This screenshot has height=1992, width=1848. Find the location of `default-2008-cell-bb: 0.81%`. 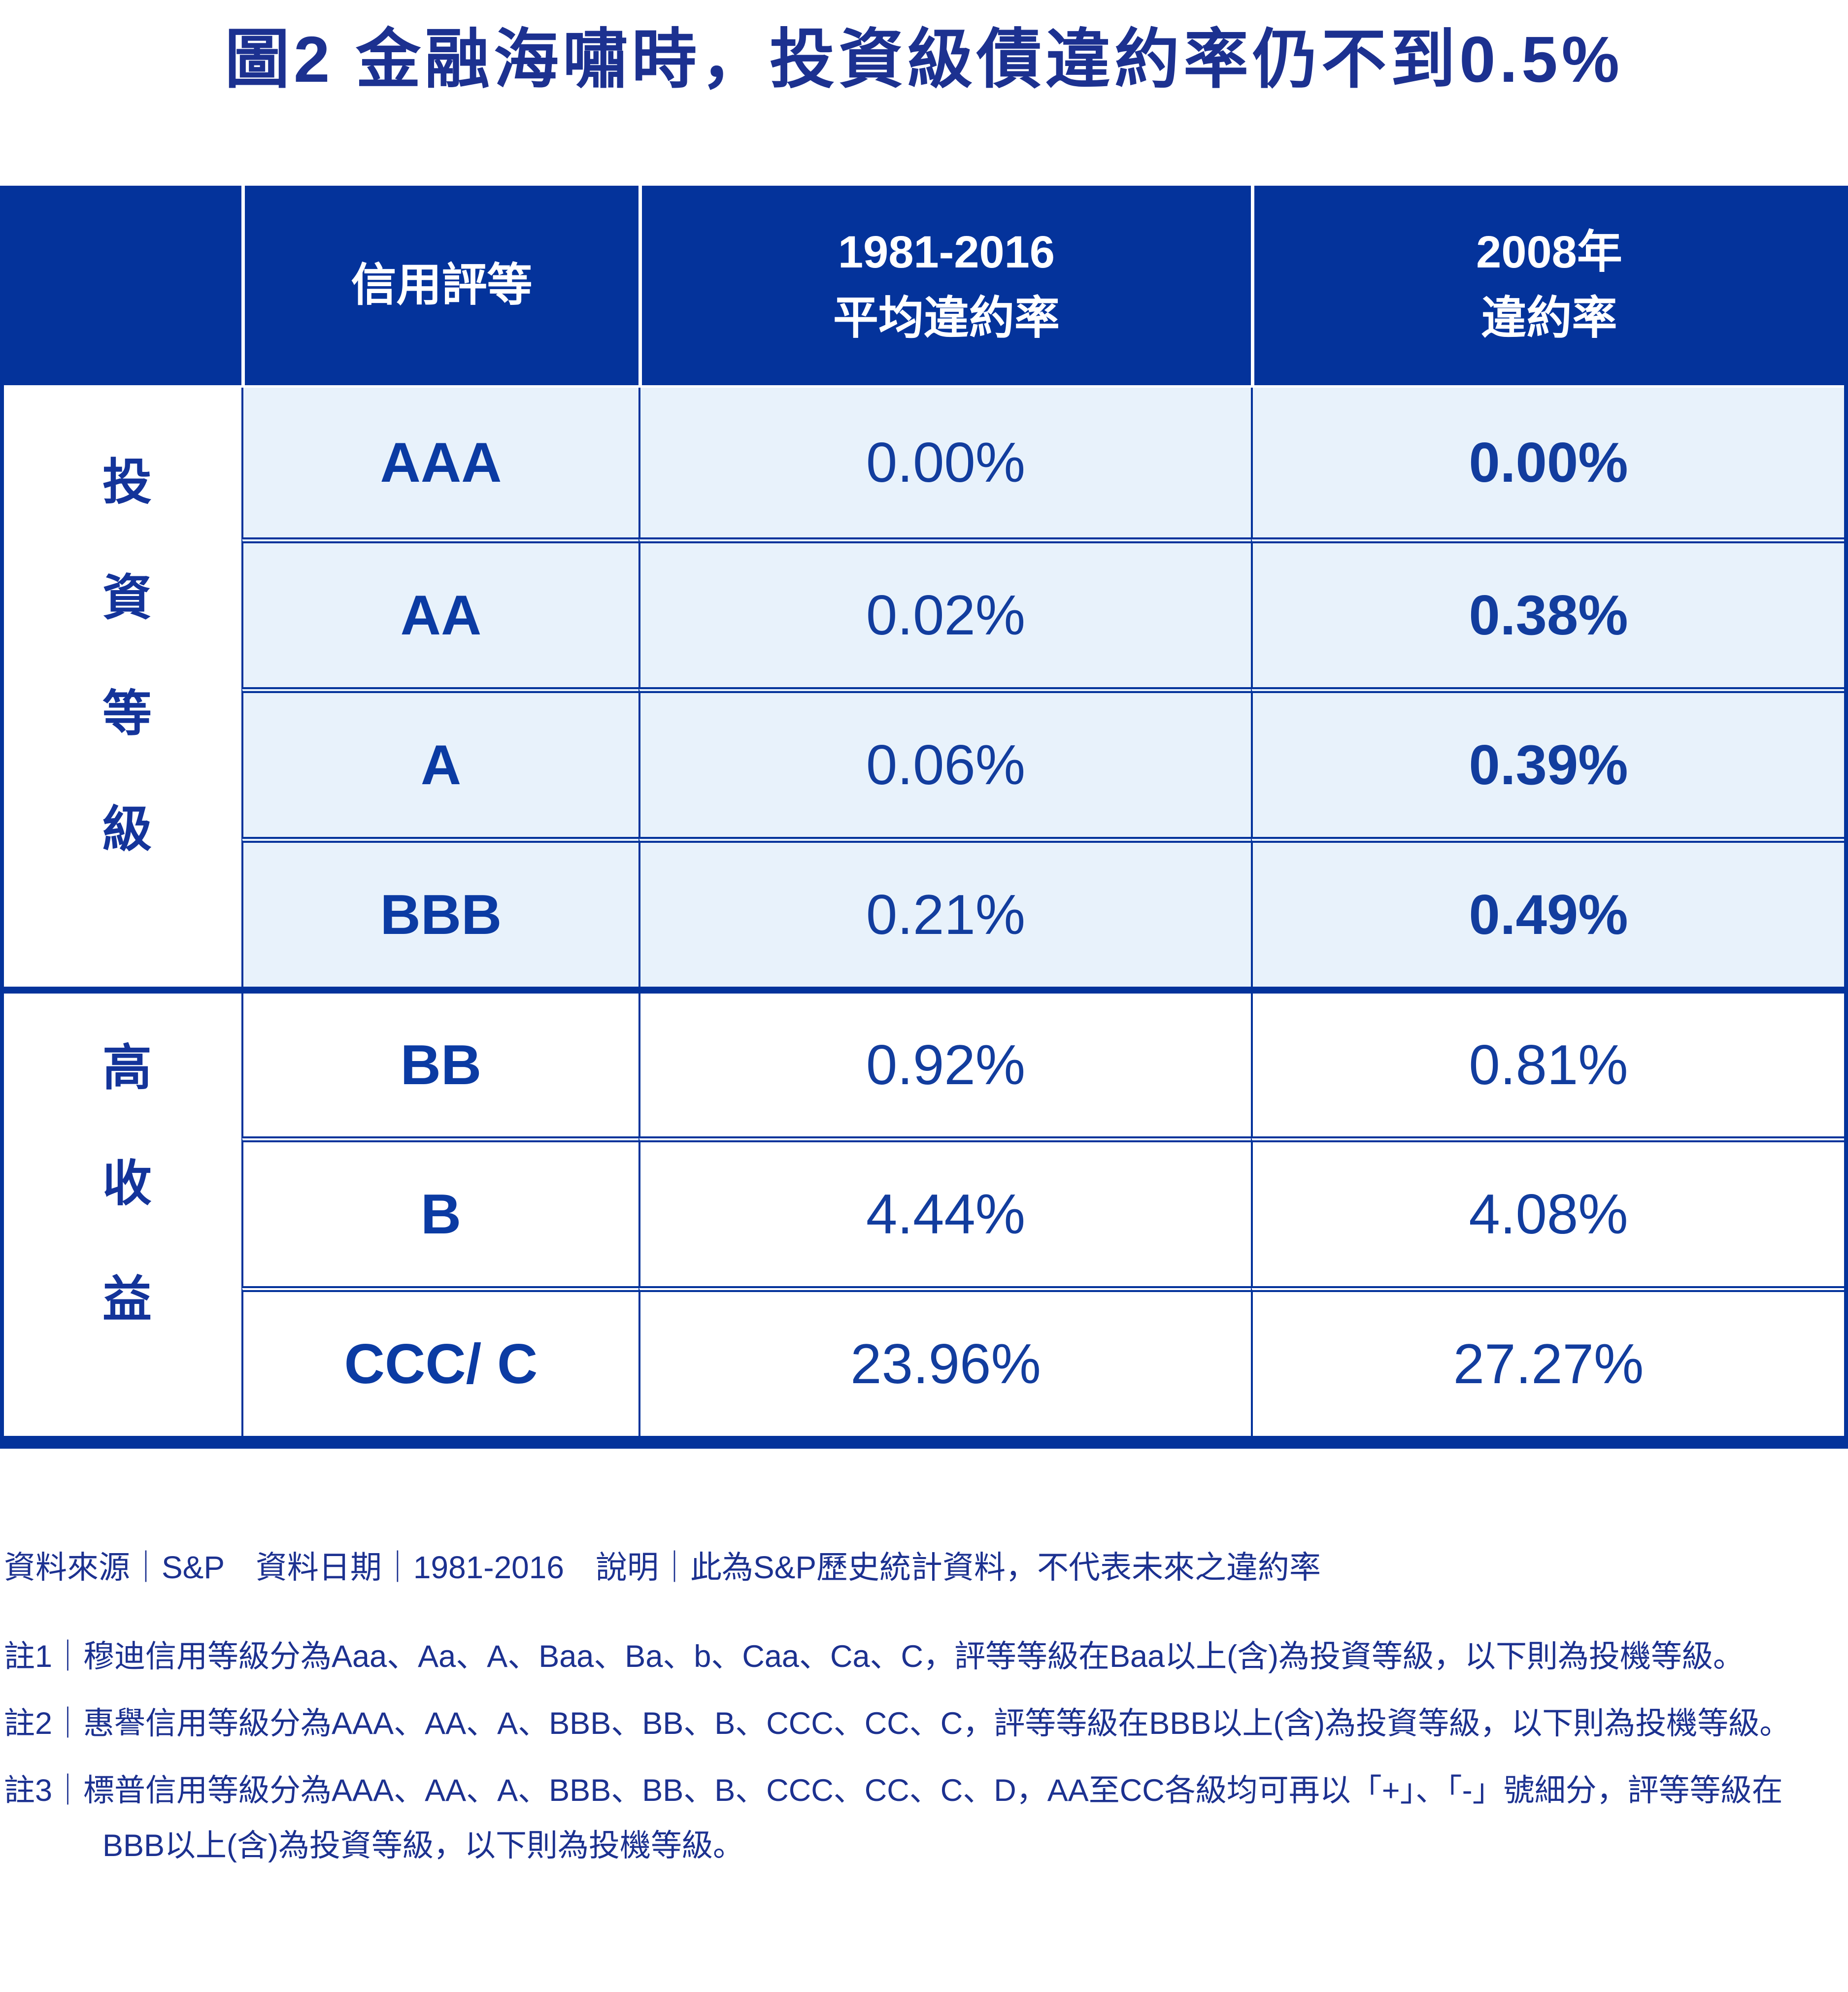

default-2008-cell-bb: 0.81% is located at coordinates (1547, 1061).